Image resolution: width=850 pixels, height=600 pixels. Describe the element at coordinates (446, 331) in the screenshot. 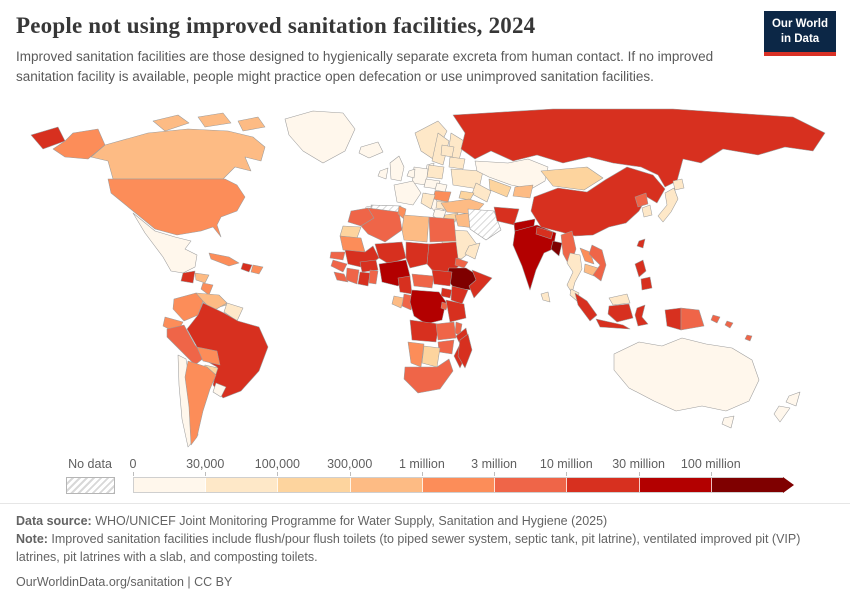

I see `country-zambia` at that location.